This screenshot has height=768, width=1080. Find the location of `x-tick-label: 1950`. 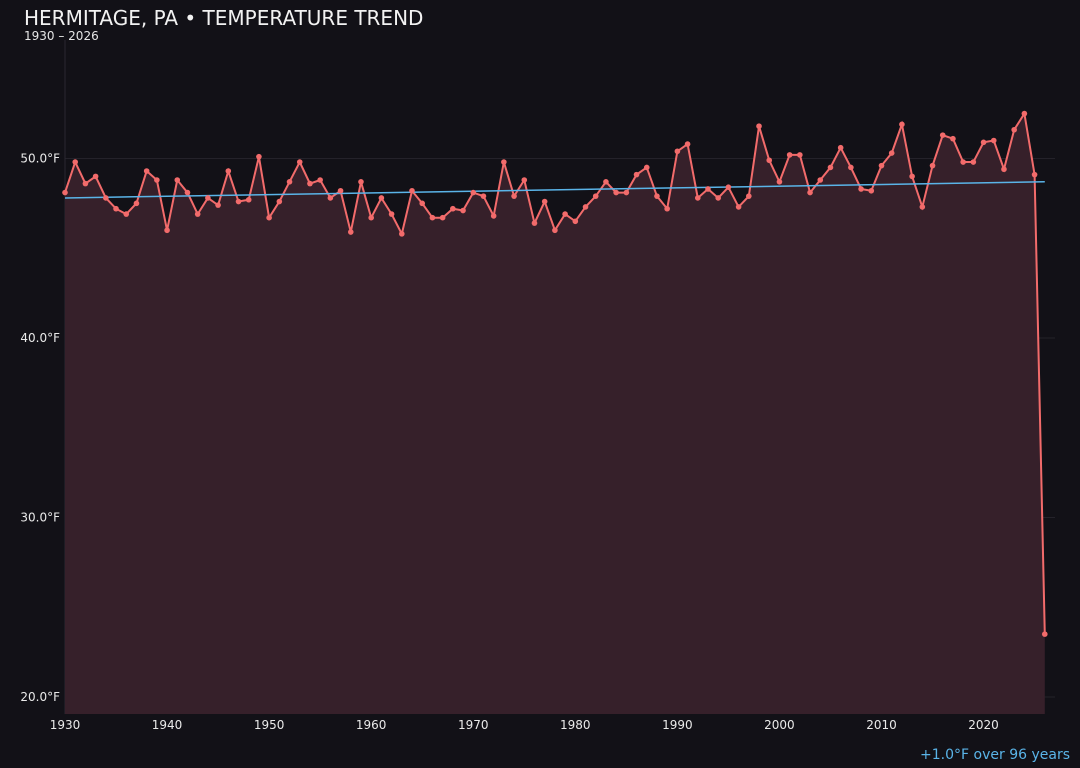

x-tick-label: 1950 is located at coordinates (269, 725).